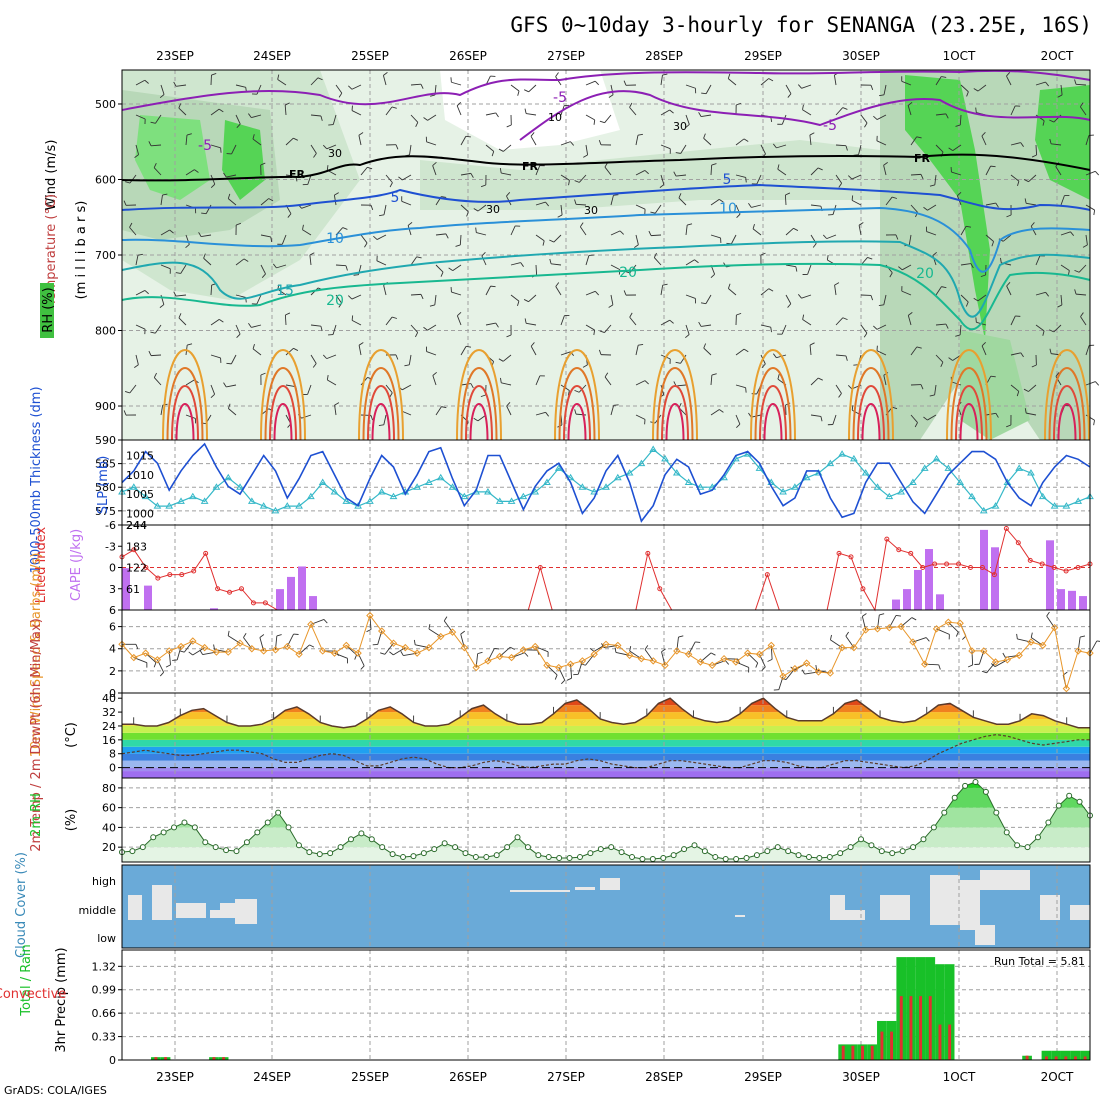  I want to click on side-label: Lifted Index, so click(41, 564).